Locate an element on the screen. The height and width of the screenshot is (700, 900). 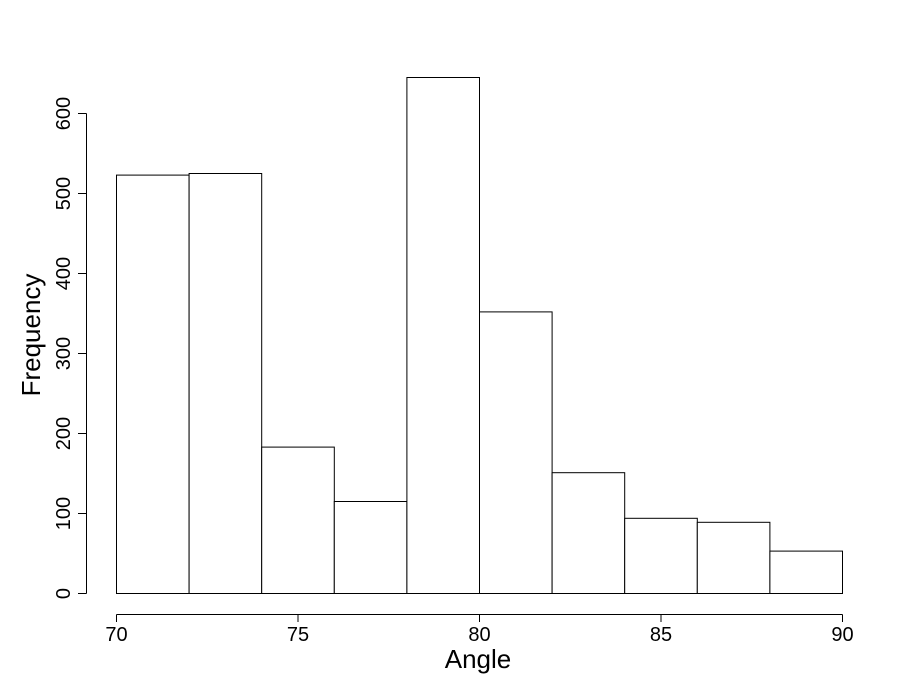
x-tick-label: 80 is located at coordinates (479, 635).